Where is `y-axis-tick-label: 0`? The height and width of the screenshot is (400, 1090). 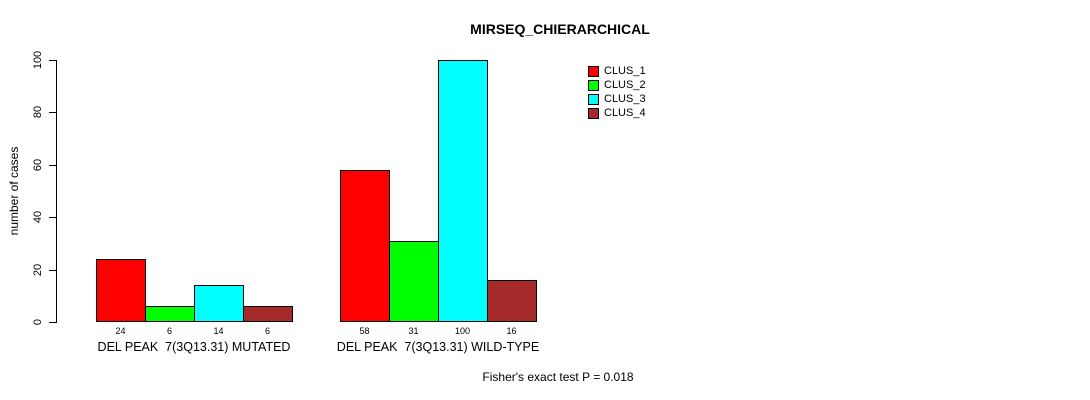
y-axis-tick-label: 0 is located at coordinates (38, 322).